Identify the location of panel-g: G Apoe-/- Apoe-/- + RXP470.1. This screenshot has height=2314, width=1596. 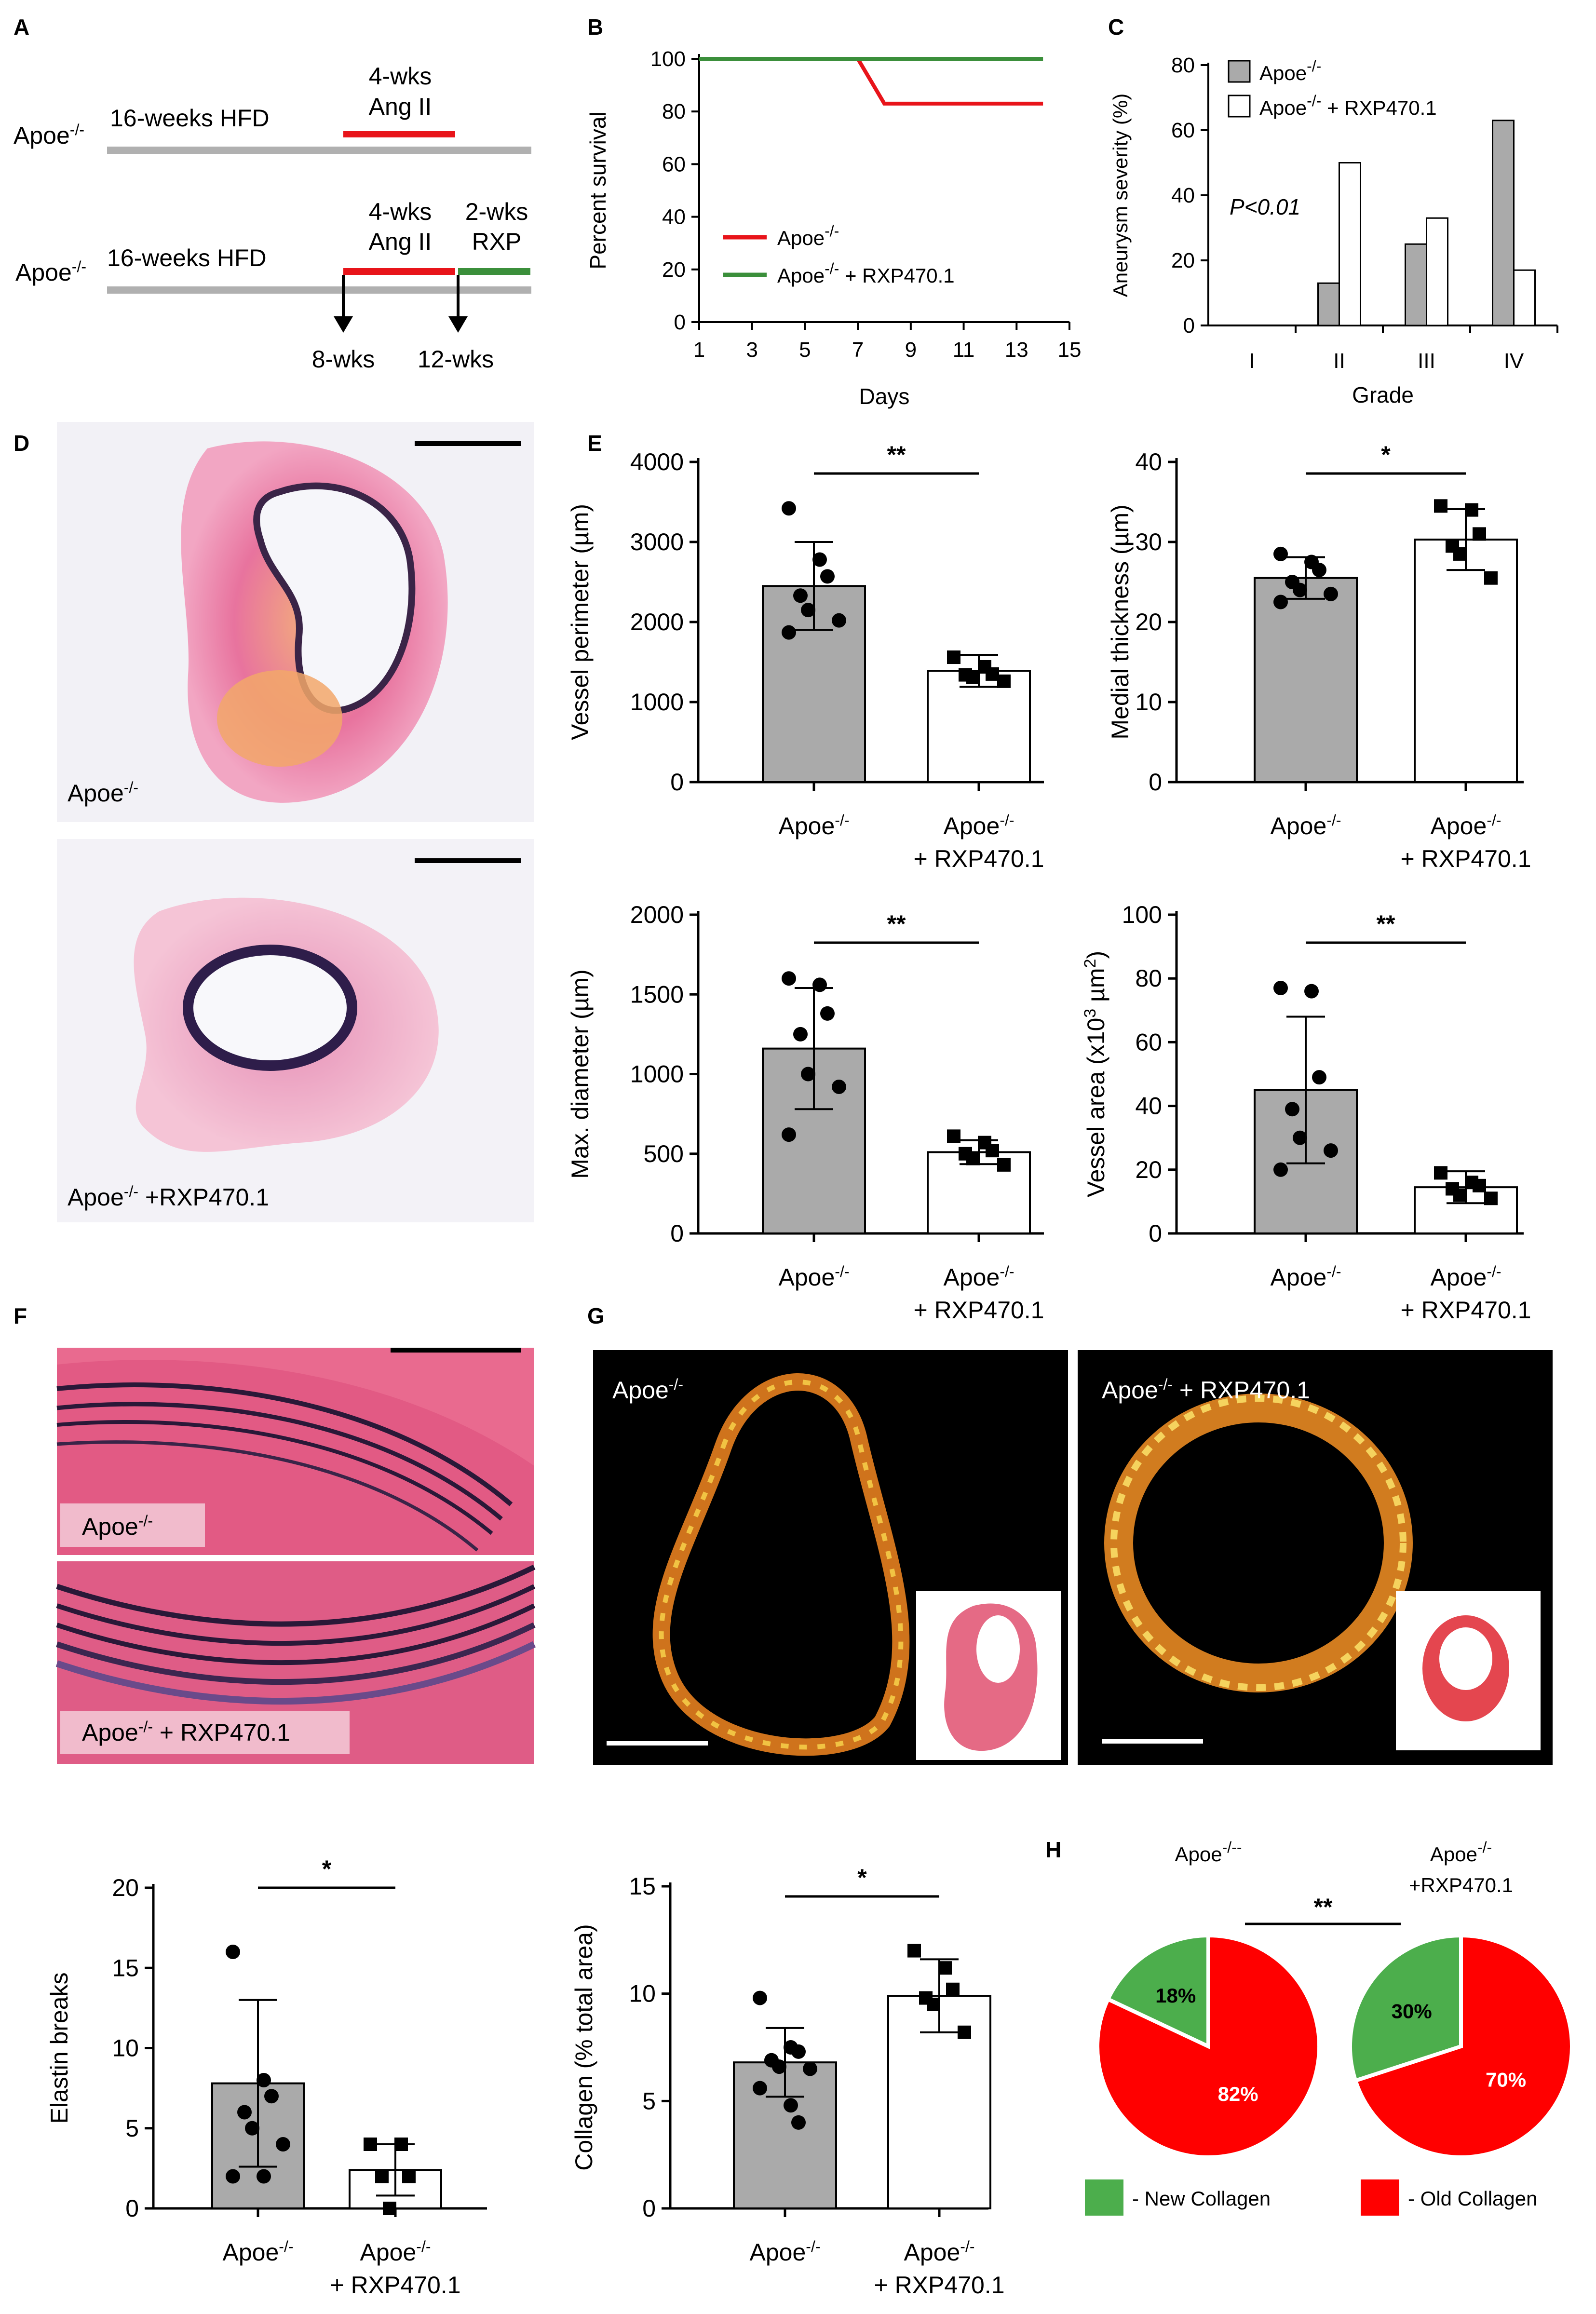
(1070, 1534).